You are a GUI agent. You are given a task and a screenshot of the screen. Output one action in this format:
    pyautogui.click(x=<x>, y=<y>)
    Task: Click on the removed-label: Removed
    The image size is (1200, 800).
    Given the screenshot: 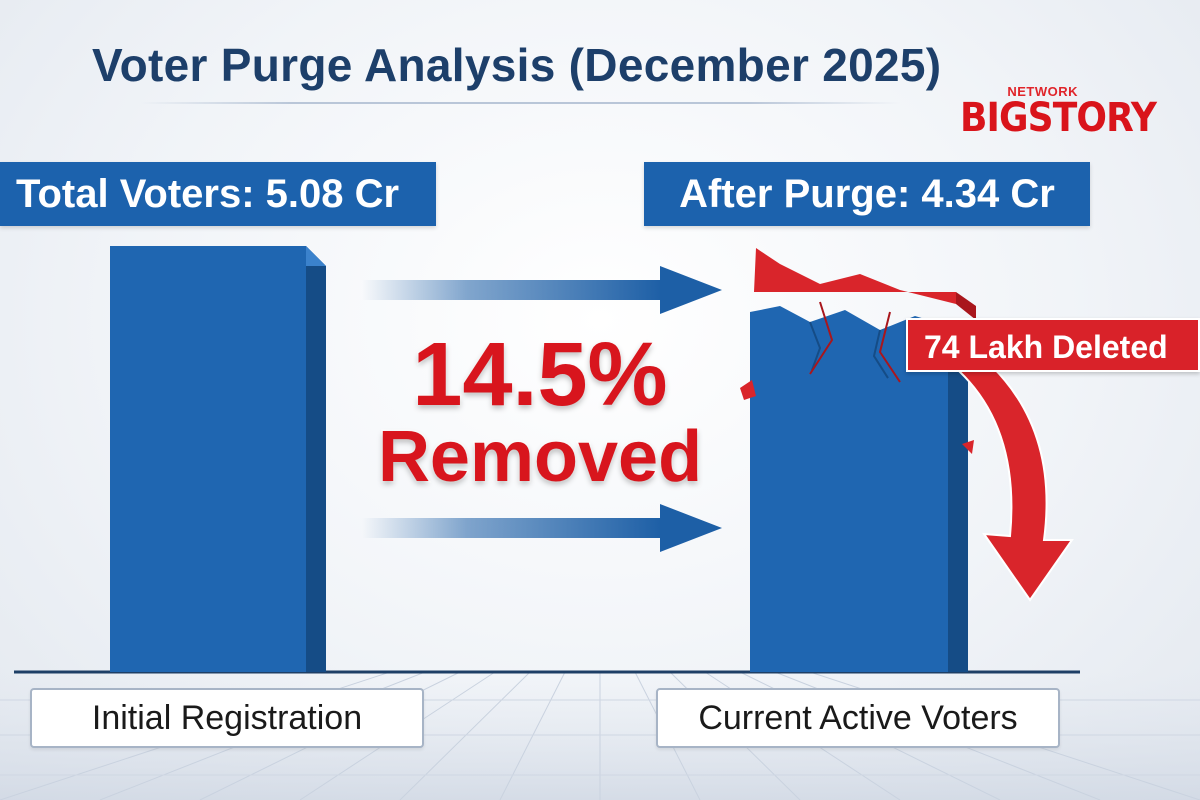 What is the action you would take?
    pyautogui.click(x=539, y=457)
    